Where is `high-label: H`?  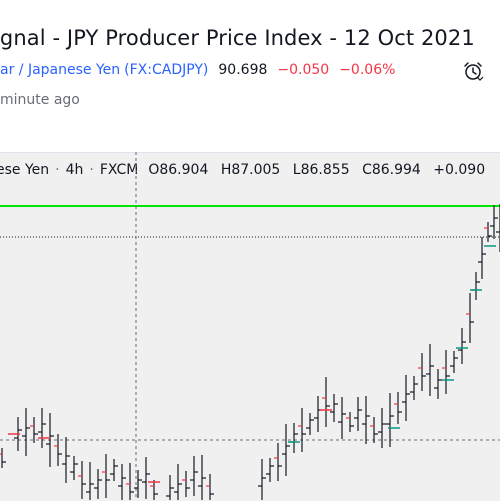
high-label: H is located at coordinates (226, 170).